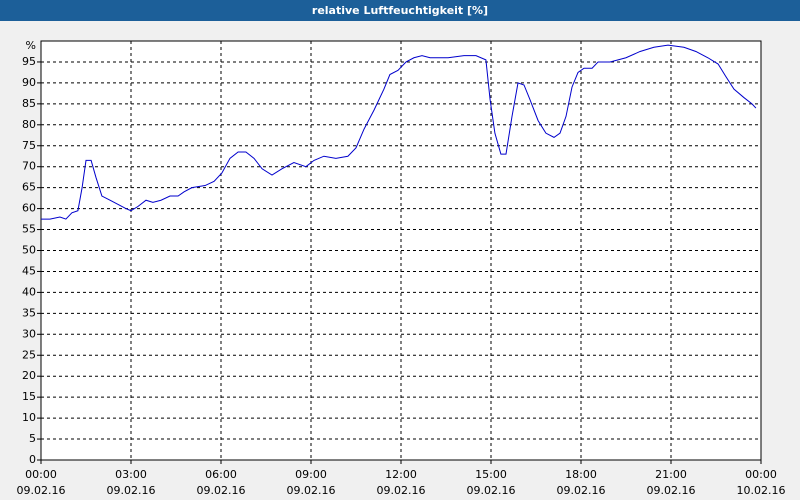 The image size is (800, 500). Describe the element at coordinates (29, 208) in the screenshot. I see `y-tick-label: 60` at that location.